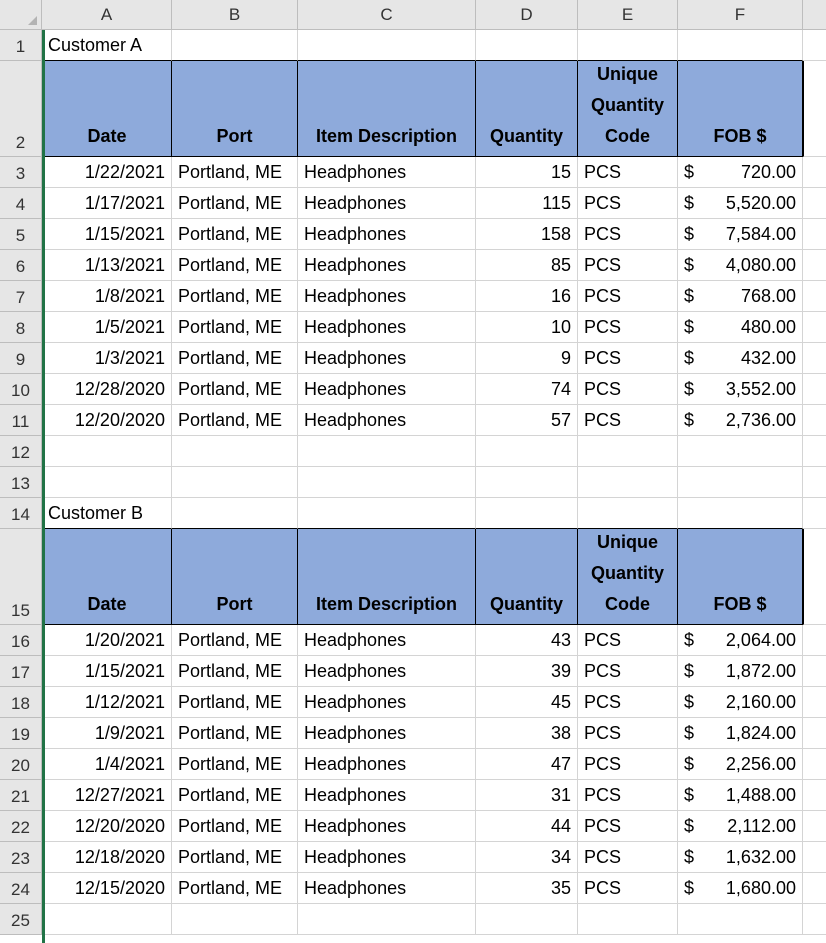  Describe the element at coordinates (21, 671) in the screenshot. I see `row-header-17: 17` at that location.